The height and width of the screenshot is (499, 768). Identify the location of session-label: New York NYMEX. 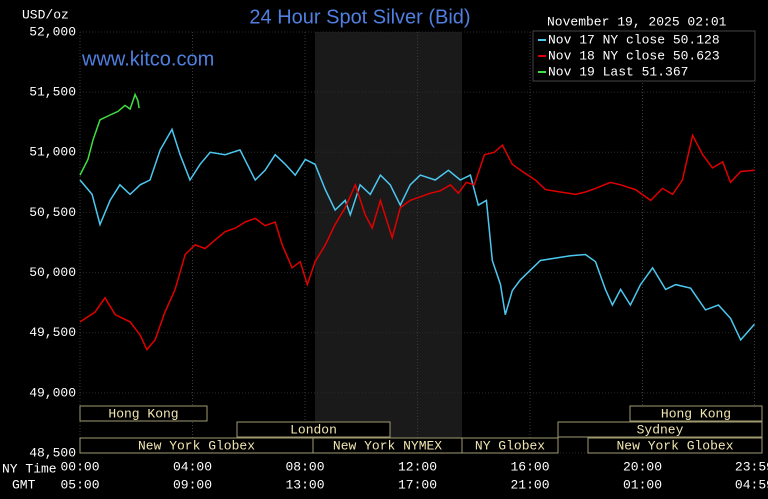
(387, 445).